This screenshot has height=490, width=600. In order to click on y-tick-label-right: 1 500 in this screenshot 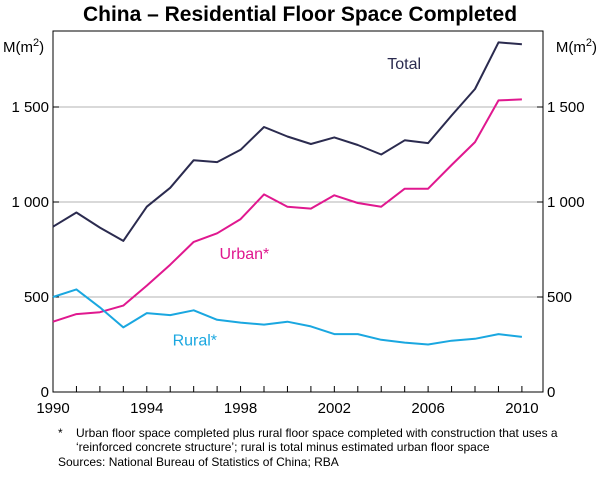, I will do `click(566, 107)`.